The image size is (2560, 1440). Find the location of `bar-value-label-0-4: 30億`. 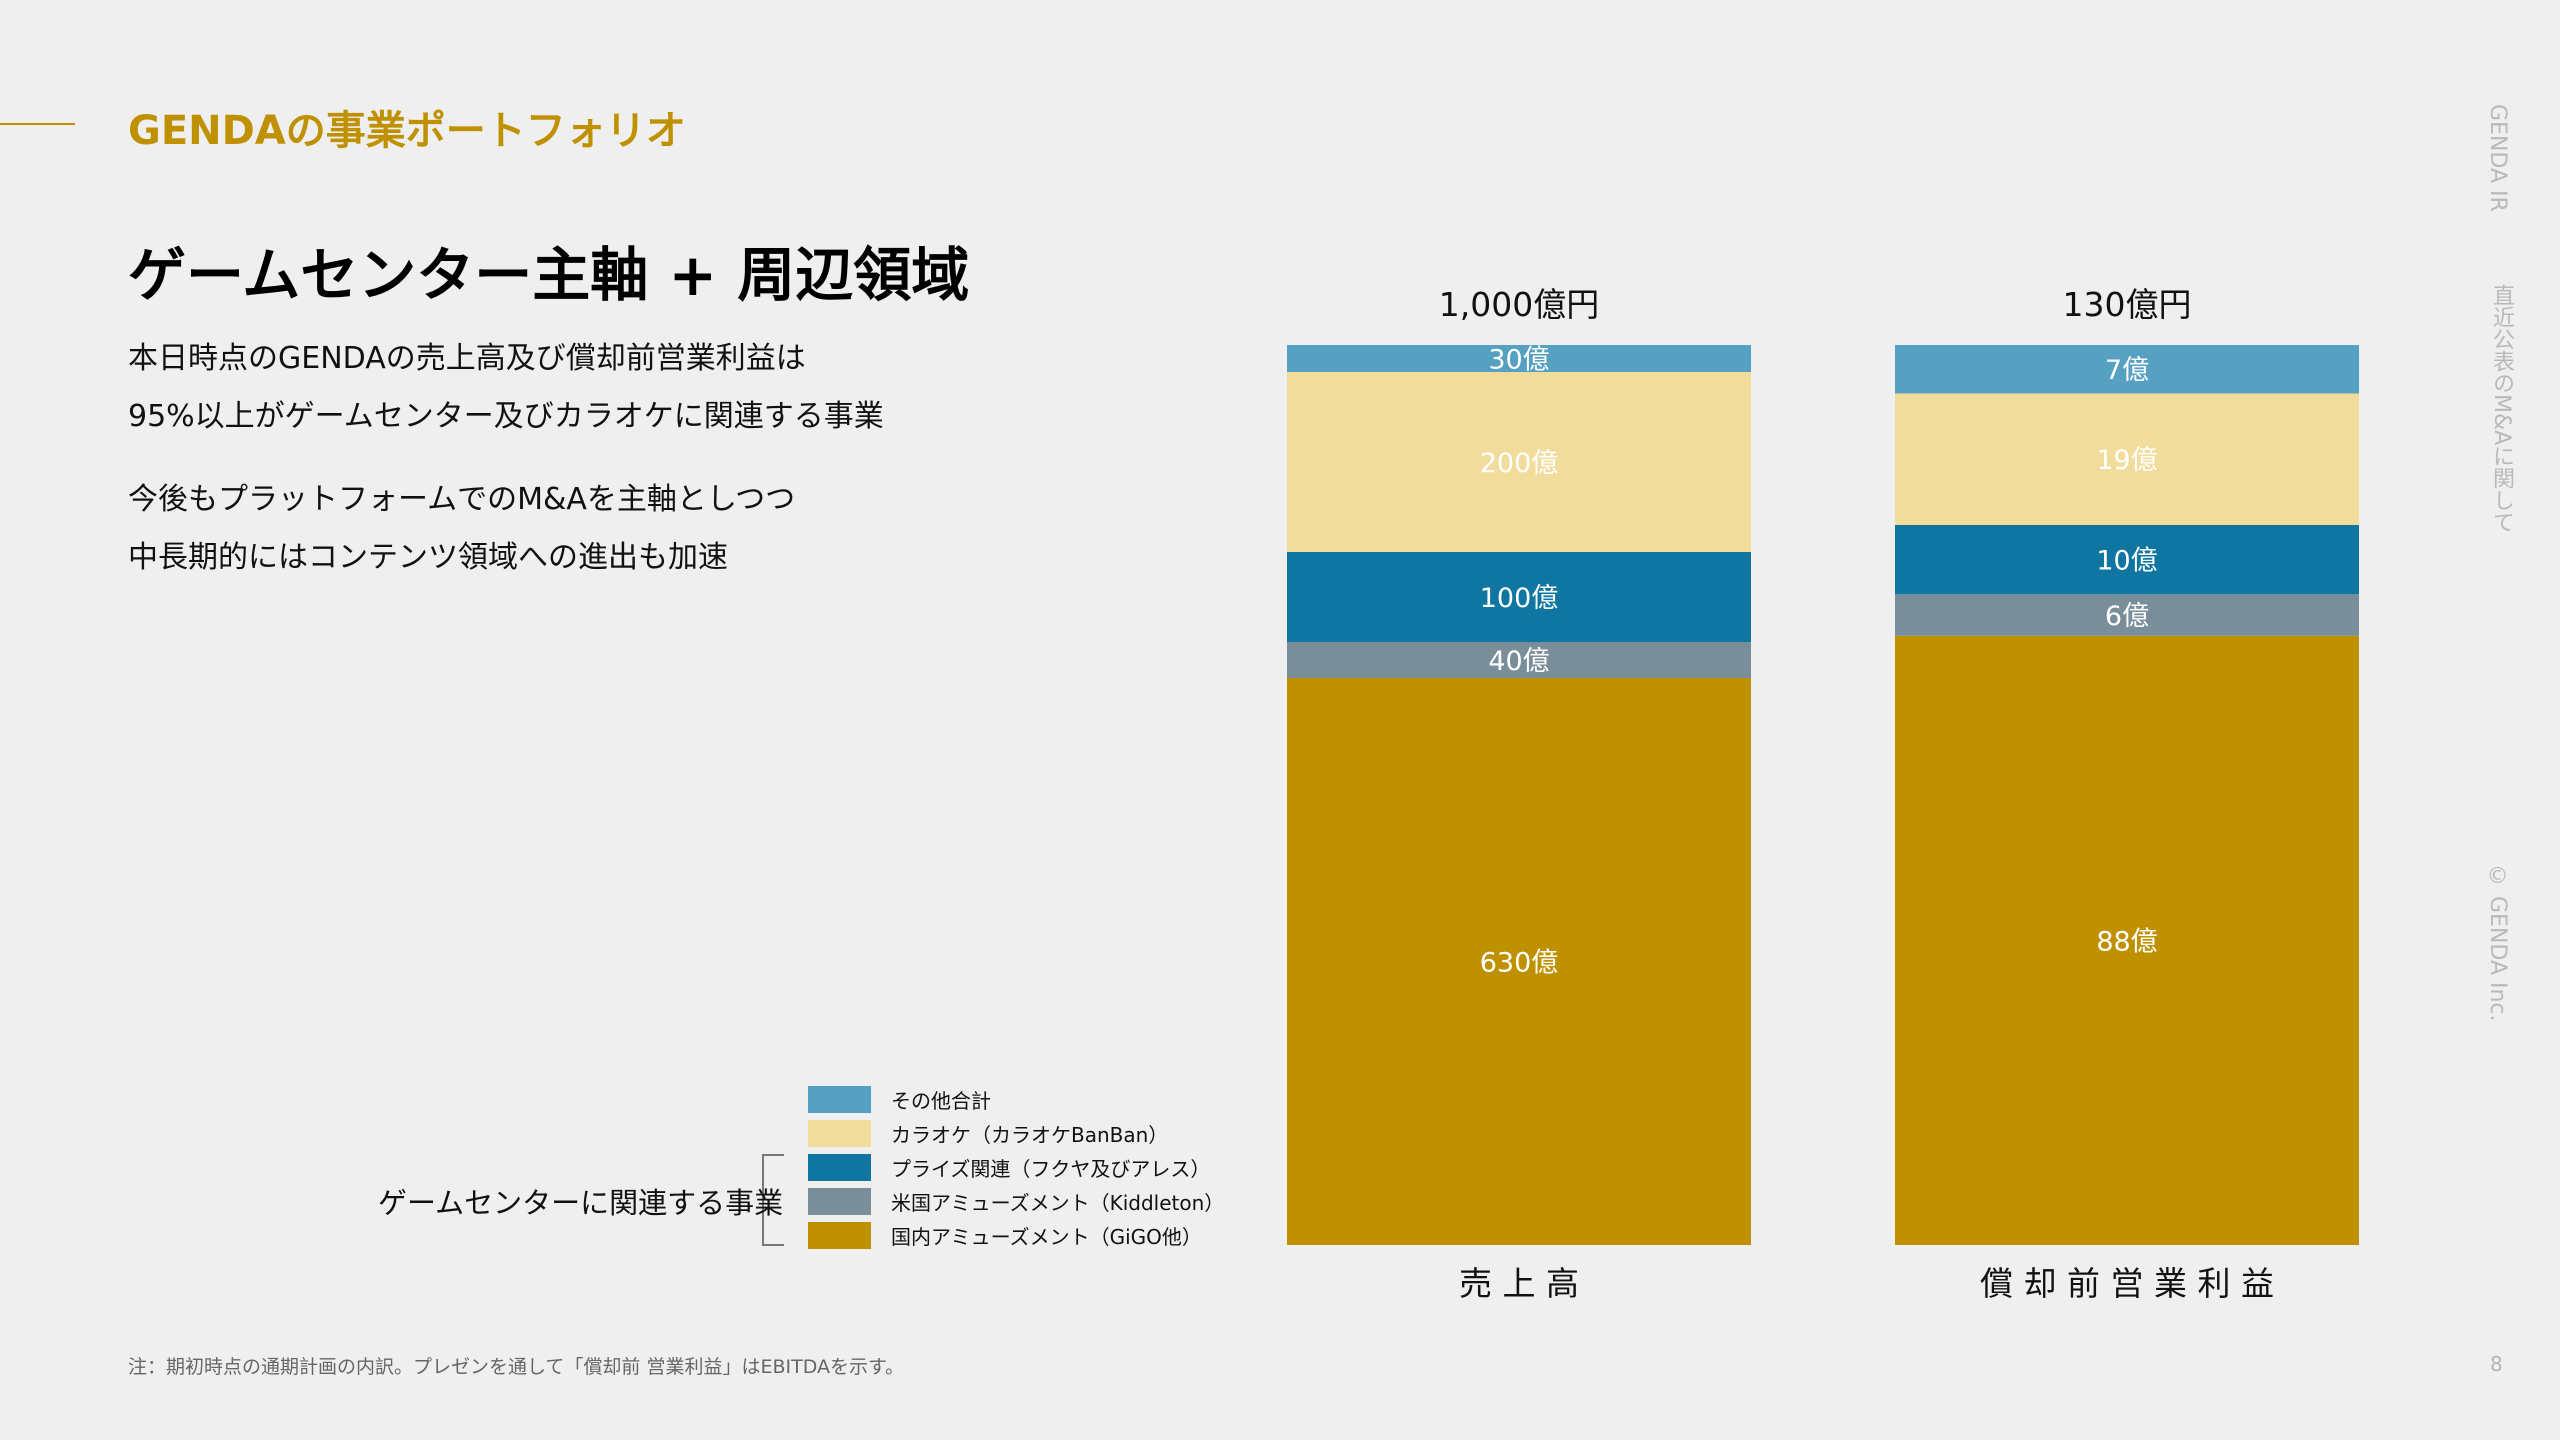

bar-value-label-0-4: 30億 is located at coordinates (1518, 360).